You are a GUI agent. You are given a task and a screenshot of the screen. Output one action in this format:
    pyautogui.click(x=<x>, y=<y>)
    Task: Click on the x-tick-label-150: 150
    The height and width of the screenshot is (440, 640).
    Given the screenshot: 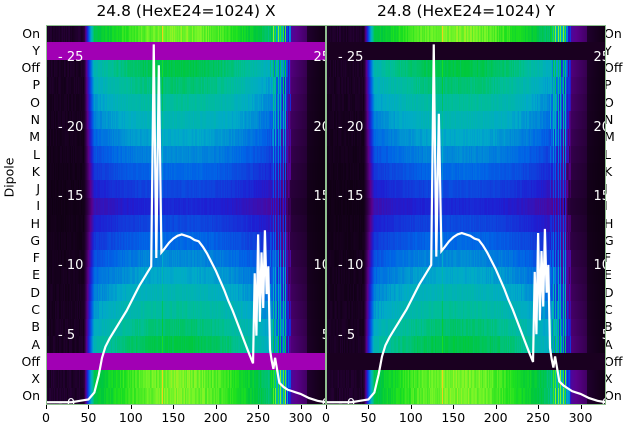 What is the action you would take?
    pyautogui.click(x=173, y=417)
    